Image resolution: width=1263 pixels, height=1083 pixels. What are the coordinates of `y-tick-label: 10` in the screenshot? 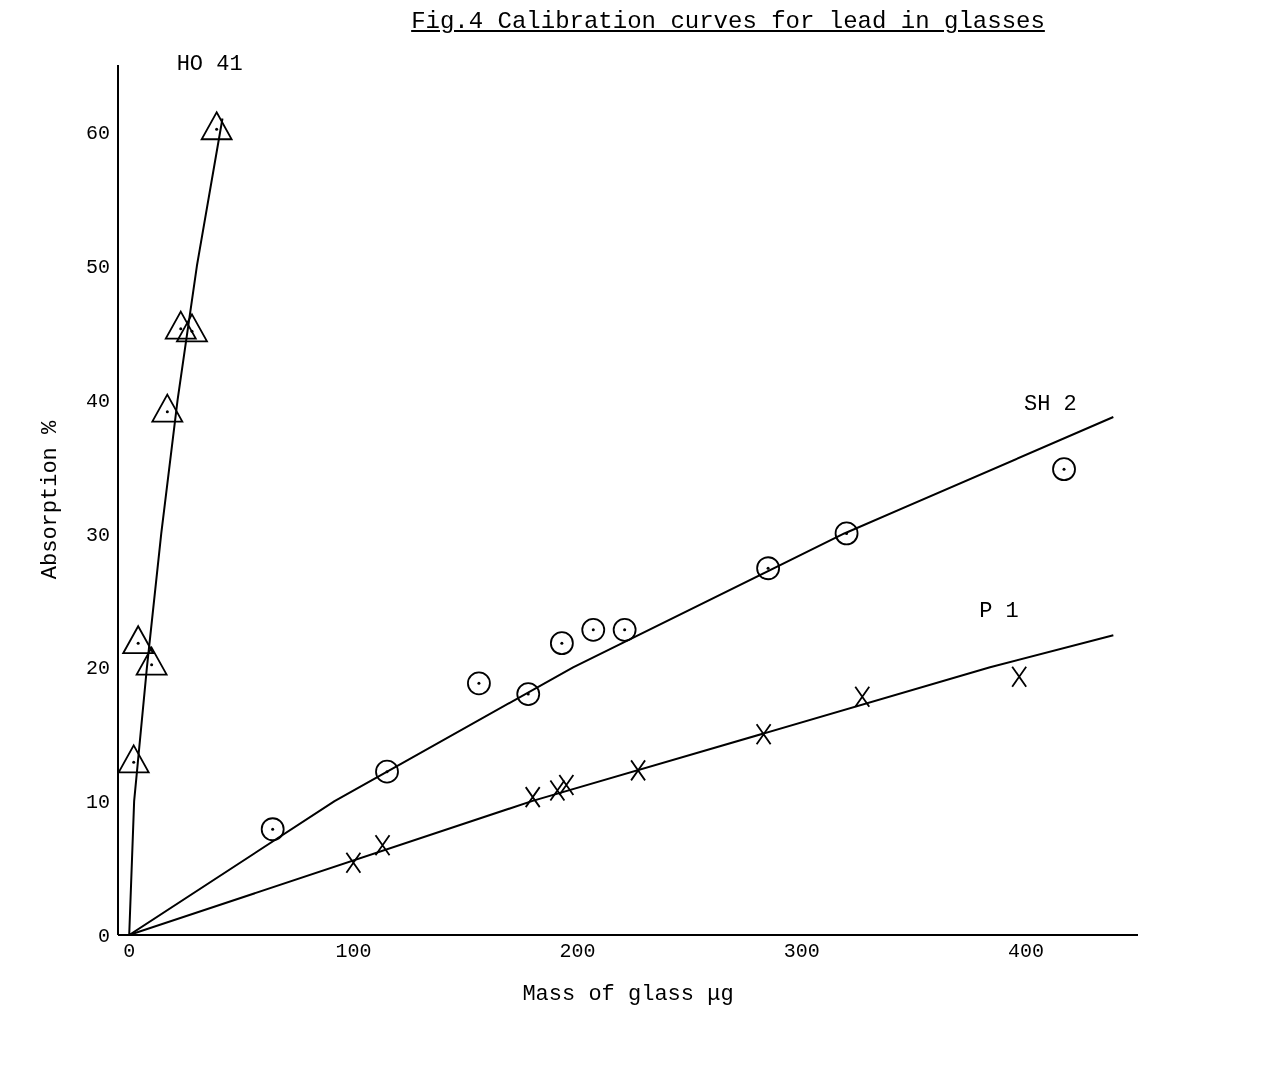 It's located at (97, 803).